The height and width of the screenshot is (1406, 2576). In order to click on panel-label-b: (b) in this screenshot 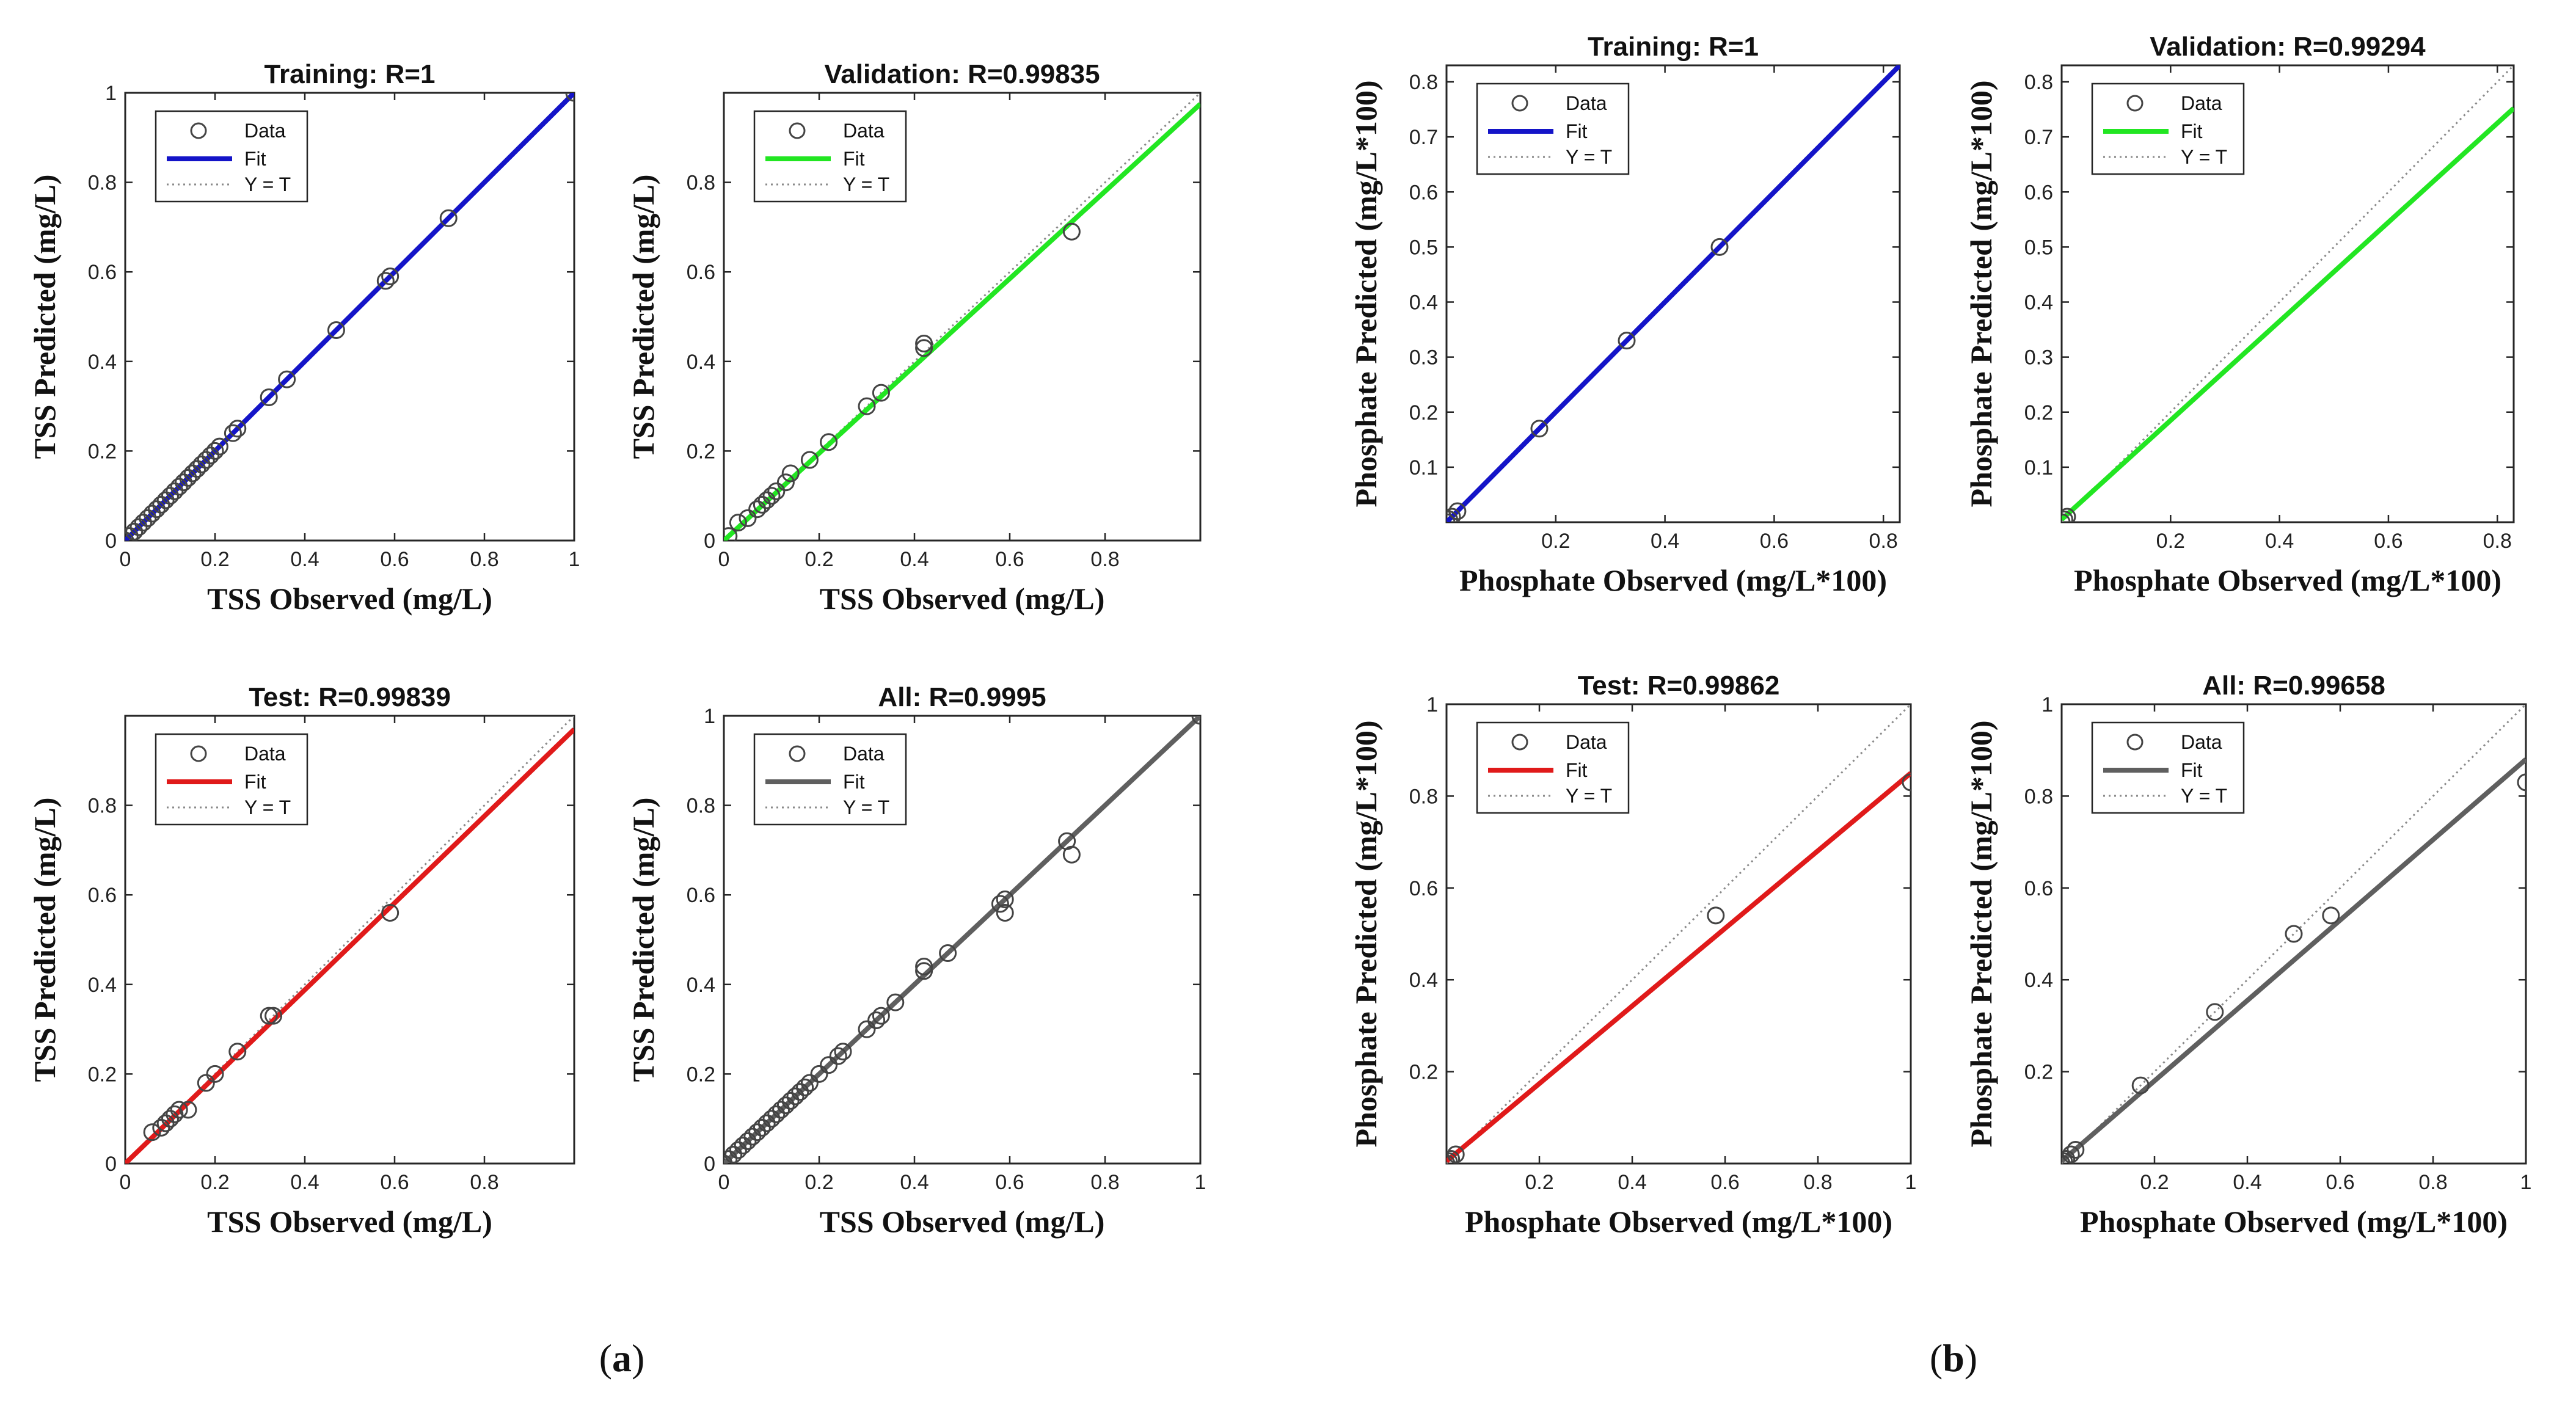, I will do `click(1953, 1358)`.